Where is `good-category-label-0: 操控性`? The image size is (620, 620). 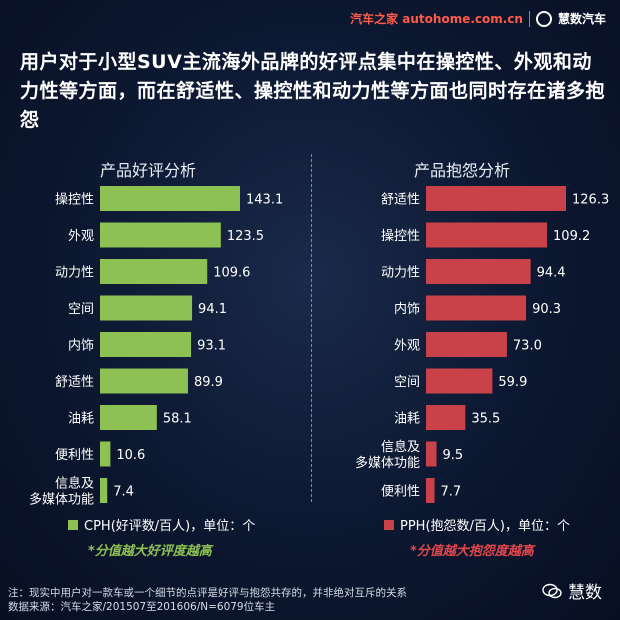 good-category-label-0: 操控性 is located at coordinates (74, 200).